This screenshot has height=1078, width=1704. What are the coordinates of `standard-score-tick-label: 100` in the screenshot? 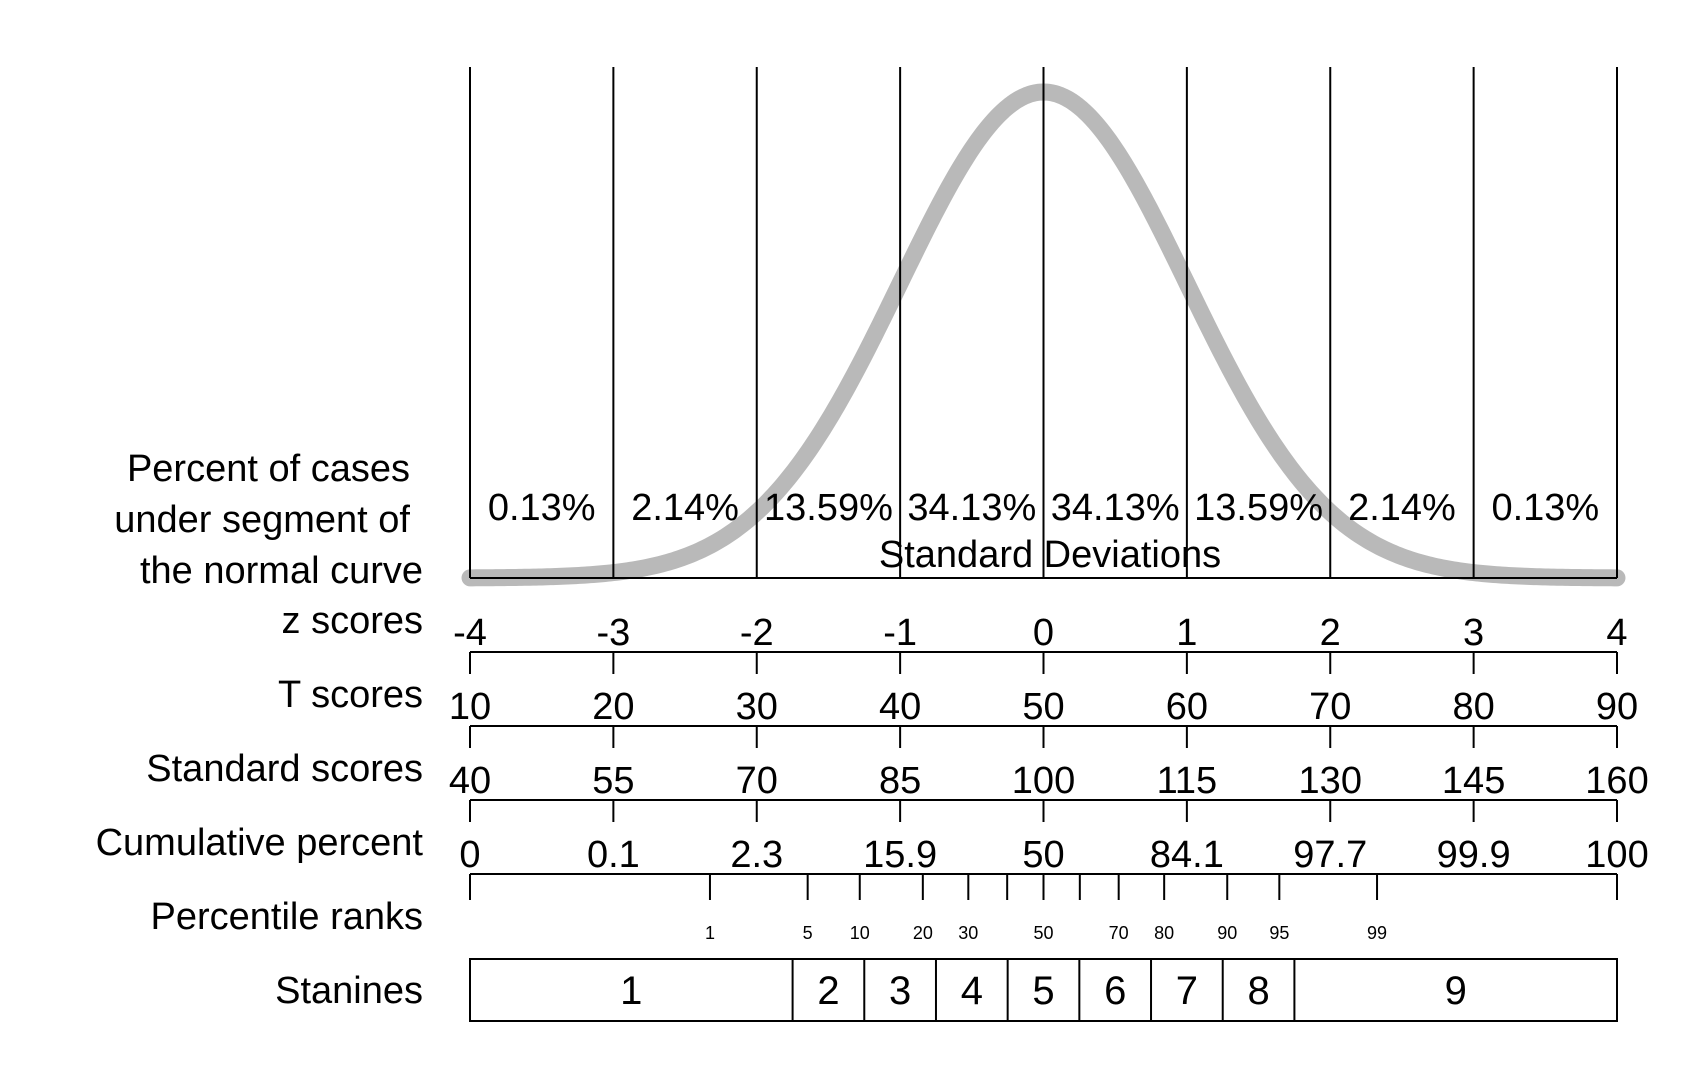 It's located at (1043, 781).